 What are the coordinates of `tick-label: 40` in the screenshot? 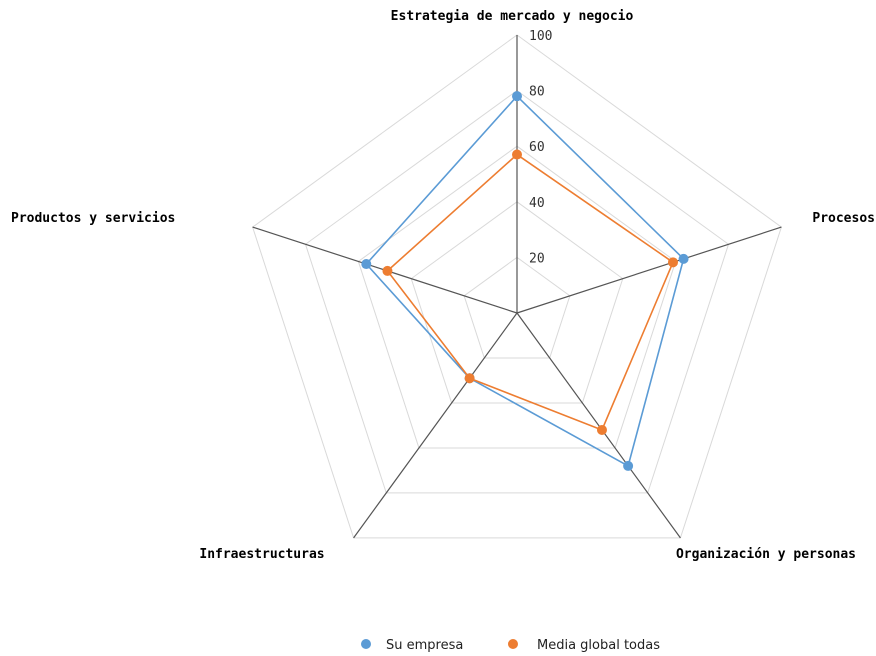 It's located at (537, 203).